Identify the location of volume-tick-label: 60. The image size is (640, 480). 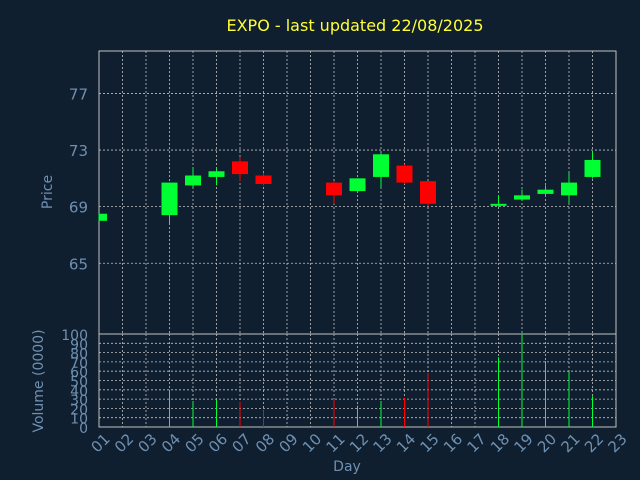
(79, 373).